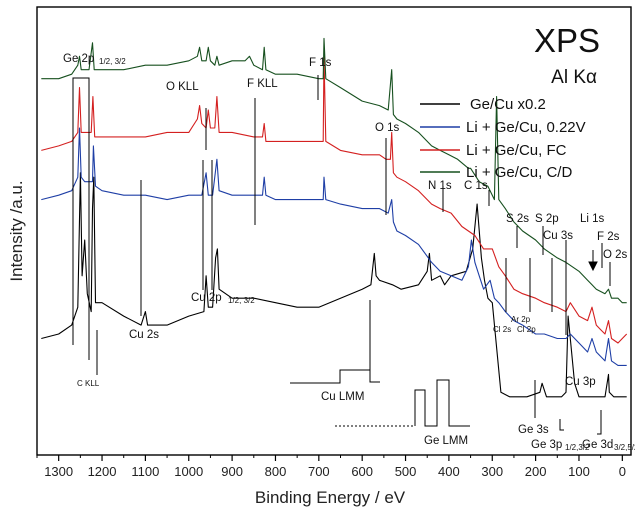 The height and width of the screenshot is (511, 635). I want to click on x-tick-label-11: 200, so click(536, 471).